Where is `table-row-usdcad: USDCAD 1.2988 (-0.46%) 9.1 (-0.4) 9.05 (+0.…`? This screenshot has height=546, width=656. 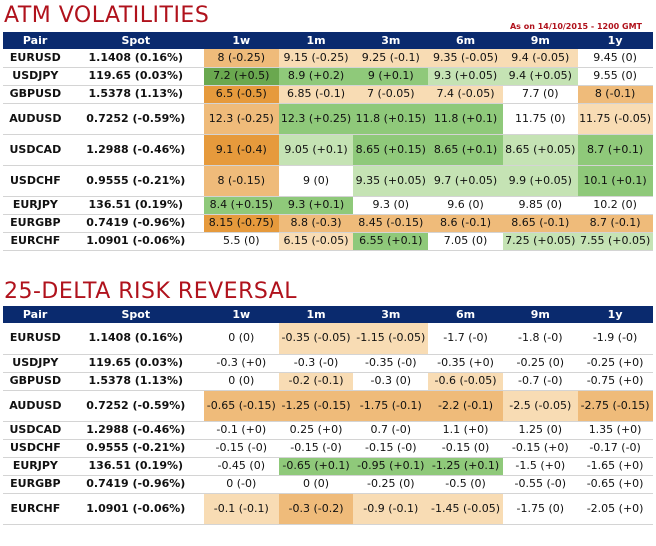 table-row-usdcad: USDCAD 1.2988 (-0.46%) 9.1 (-0.4) 9.05 (+0.… is located at coordinates (328, 150).